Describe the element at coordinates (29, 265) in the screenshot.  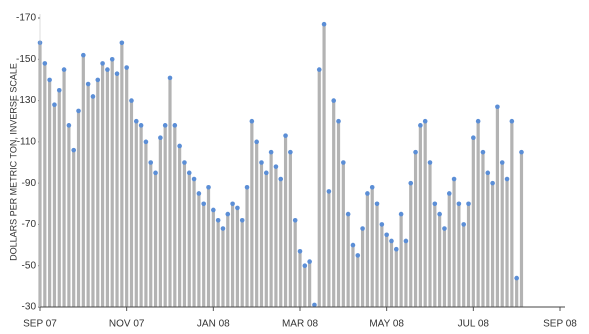
I see `y-tick-label: -50` at that location.